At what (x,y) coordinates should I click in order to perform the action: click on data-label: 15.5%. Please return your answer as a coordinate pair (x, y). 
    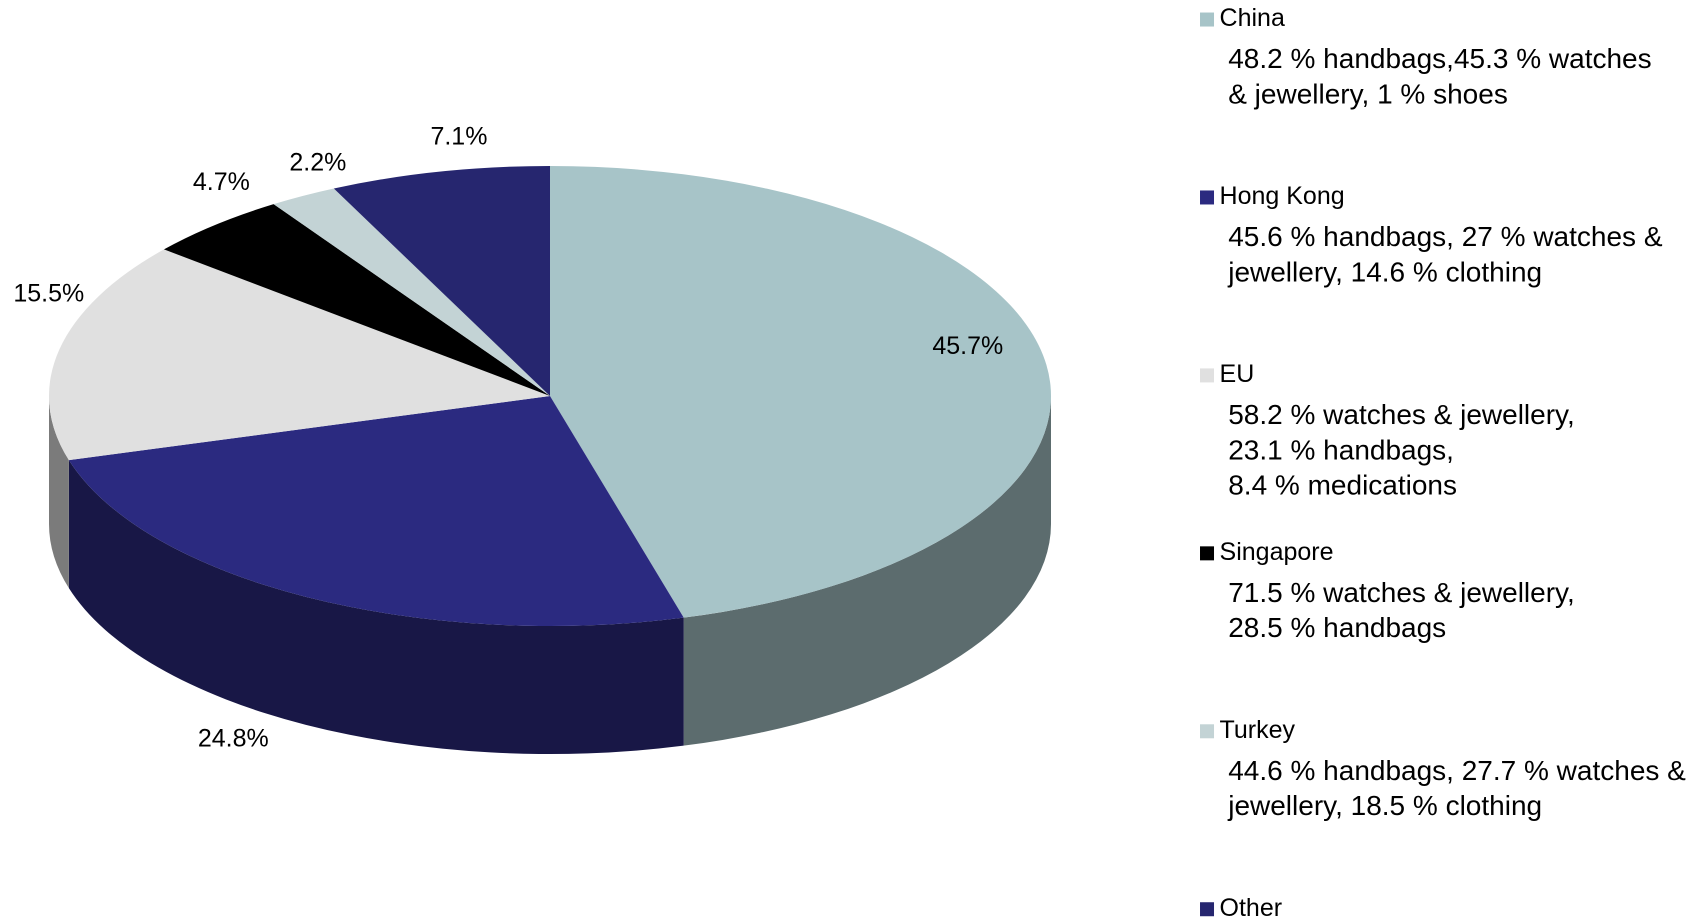
    Looking at the image, I should click on (48, 294).